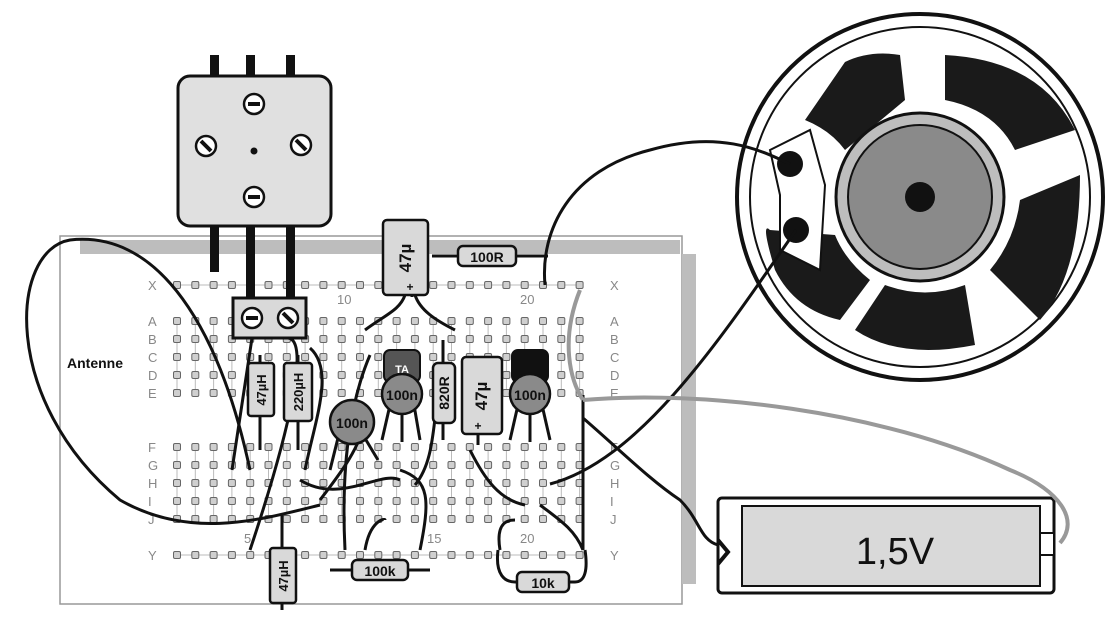 The width and height of the screenshot is (1116, 631). Describe the element at coordinates (150, 501) in the screenshot. I see `row-label: I` at that location.